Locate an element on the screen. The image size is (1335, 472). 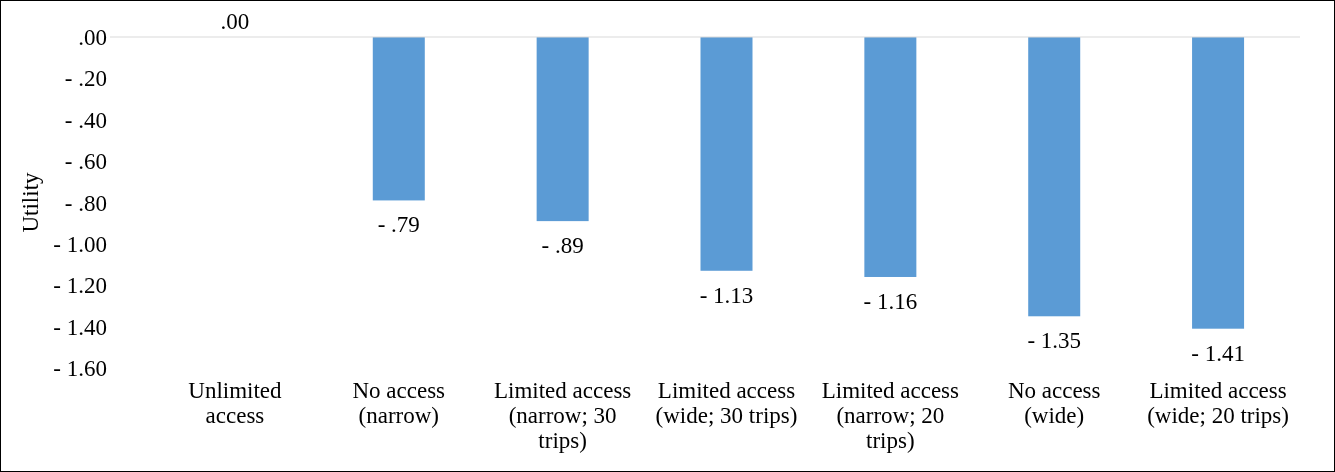
y-tick-label: - .60 is located at coordinates (85, 162).